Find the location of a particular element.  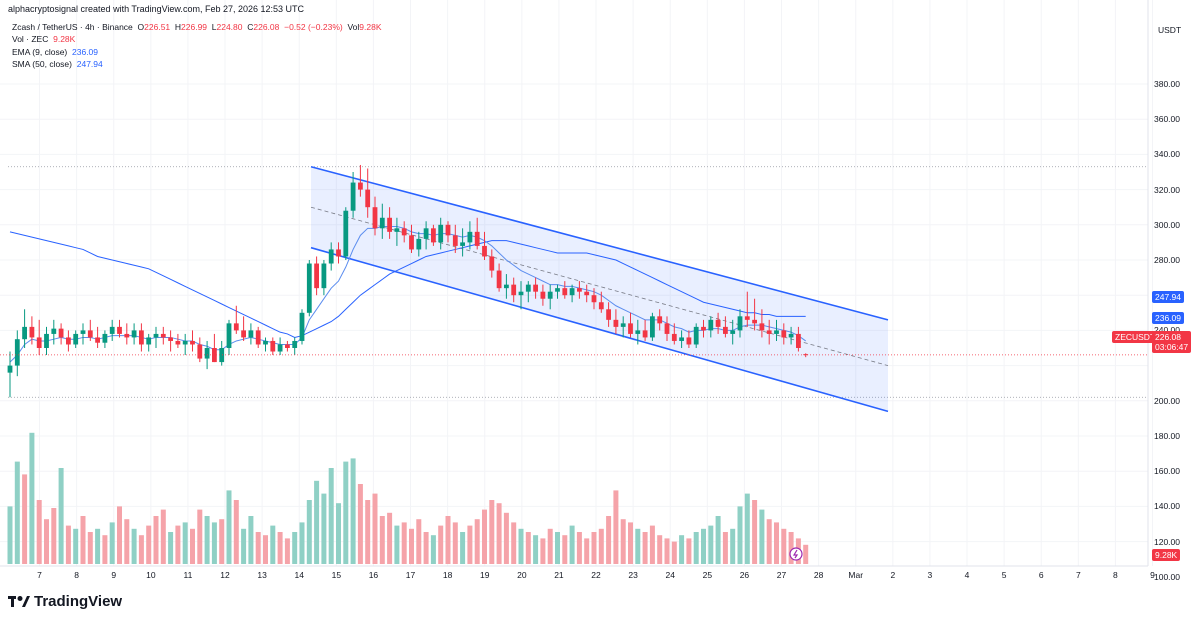

price-tick-label: 360.00 is located at coordinates (1167, 119).